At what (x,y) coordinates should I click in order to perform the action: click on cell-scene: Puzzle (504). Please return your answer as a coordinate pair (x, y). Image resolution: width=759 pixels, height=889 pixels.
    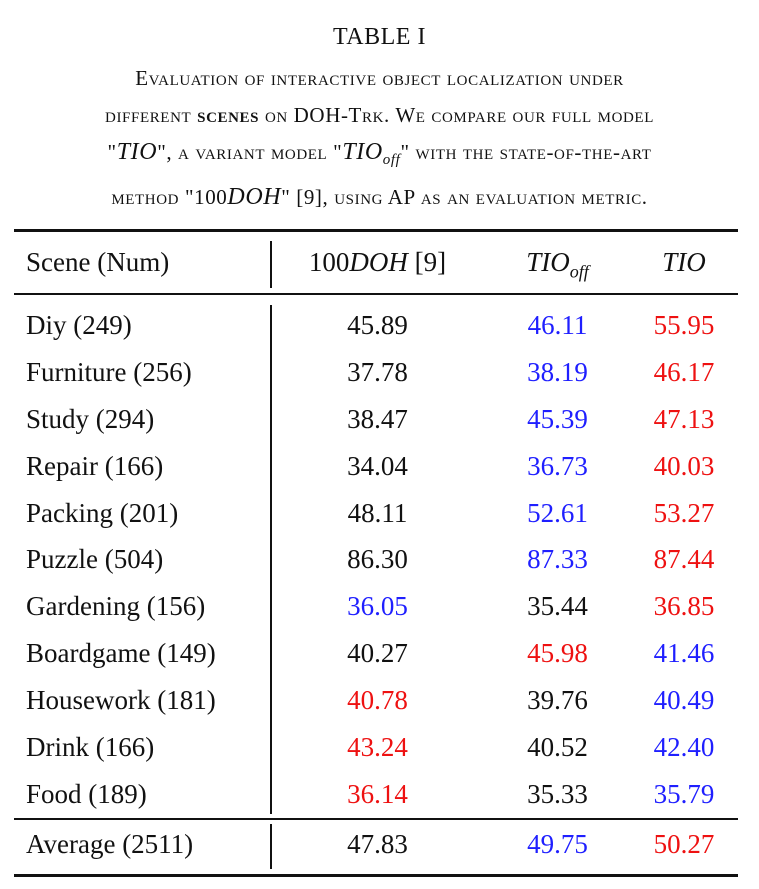
    Looking at the image, I should click on (95, 559).